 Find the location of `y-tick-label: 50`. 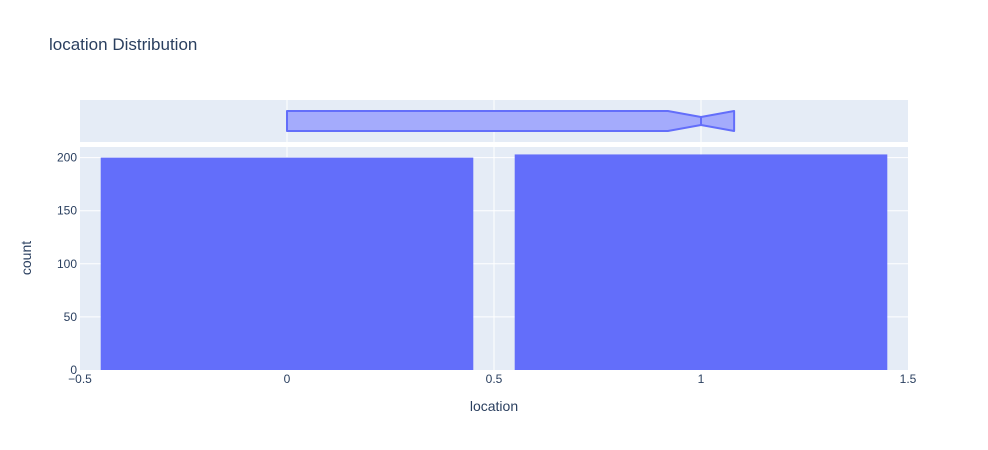

y-tick-label: 50 is located at coordinates (71, 317).